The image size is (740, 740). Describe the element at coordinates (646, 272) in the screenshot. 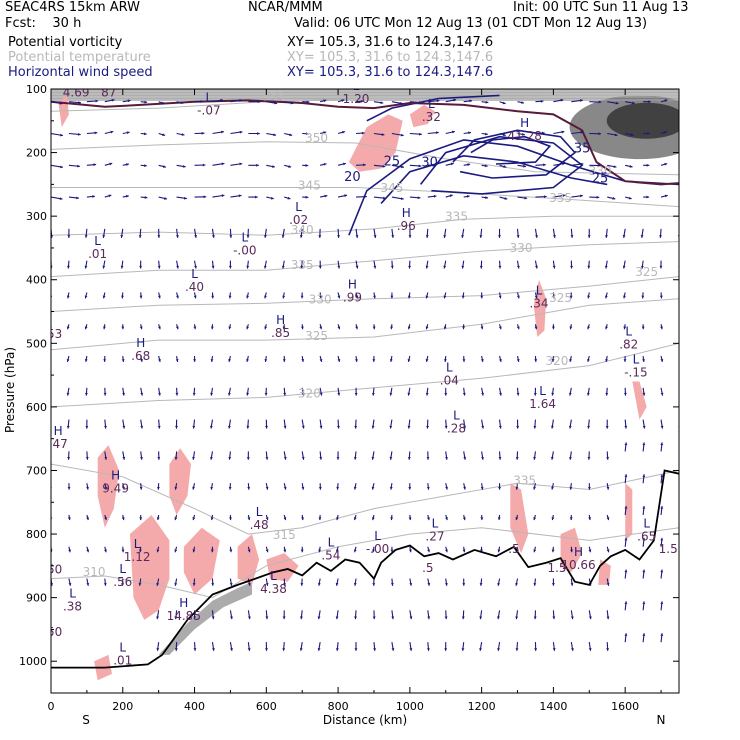

I see `theta-contour-label: 325` at that location.